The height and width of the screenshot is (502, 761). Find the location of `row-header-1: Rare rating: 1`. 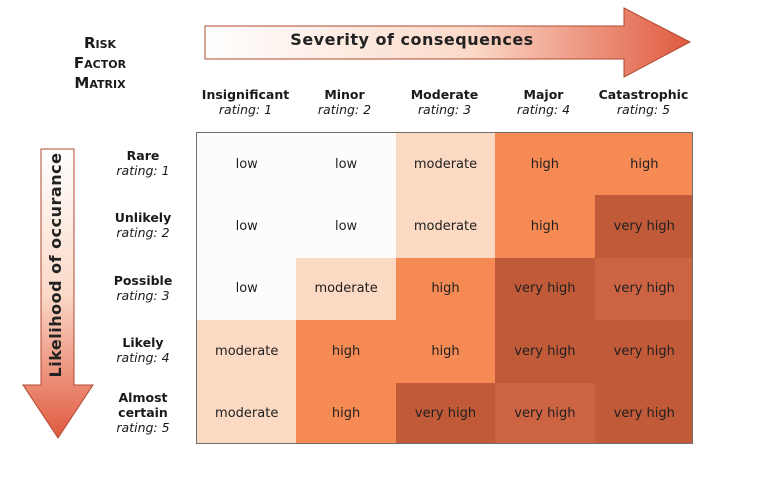

row-header-1: Rare rating: 1 is located at coordinates (143, 163).